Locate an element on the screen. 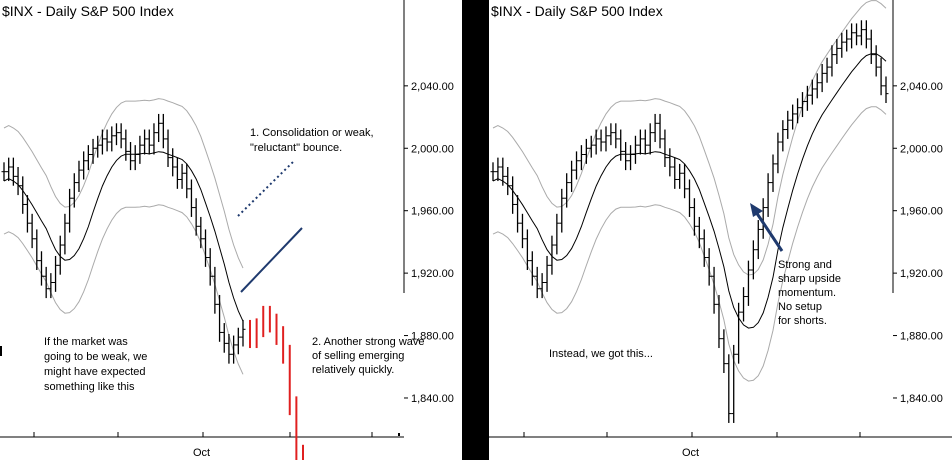  right-arrow-shaft is located at coordinates (769, 231).